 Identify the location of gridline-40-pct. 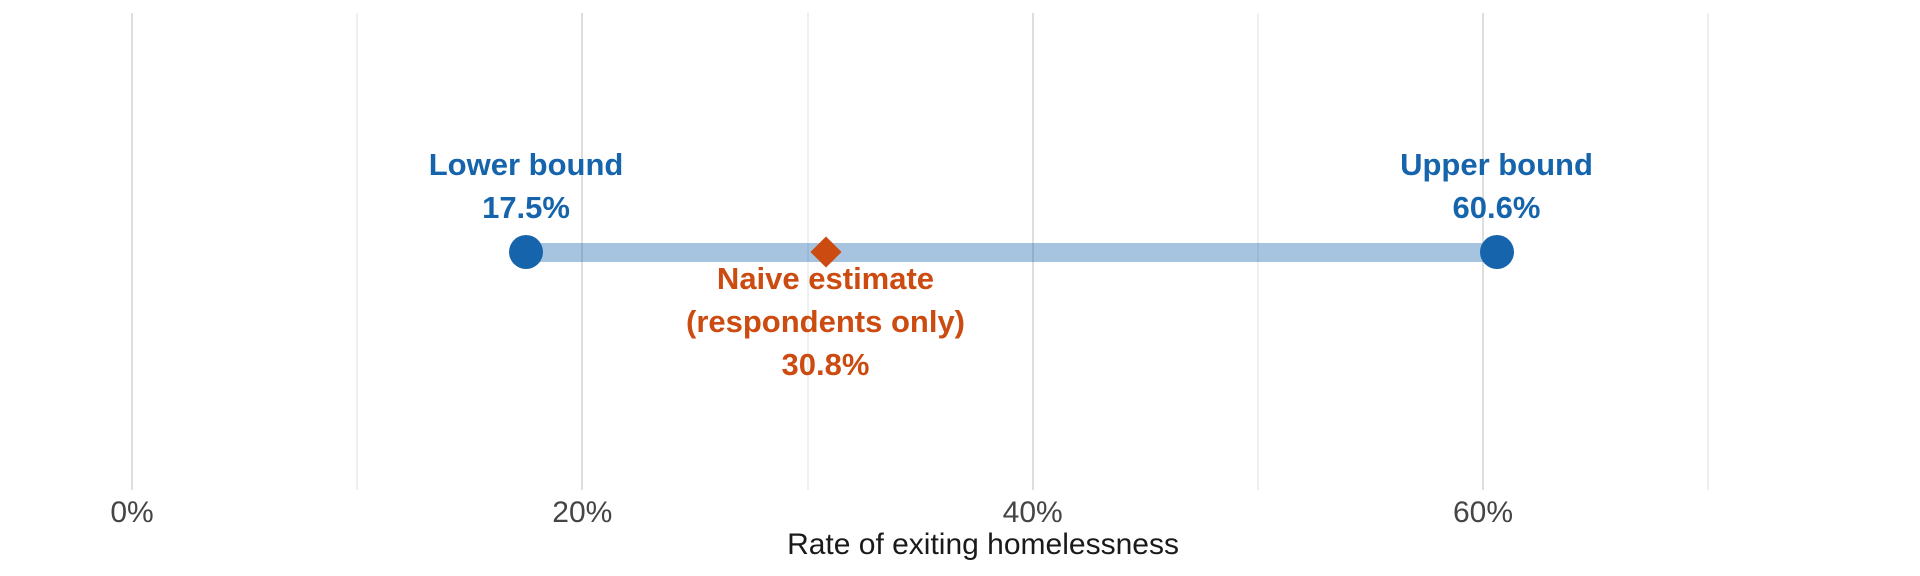
(1032, 251).